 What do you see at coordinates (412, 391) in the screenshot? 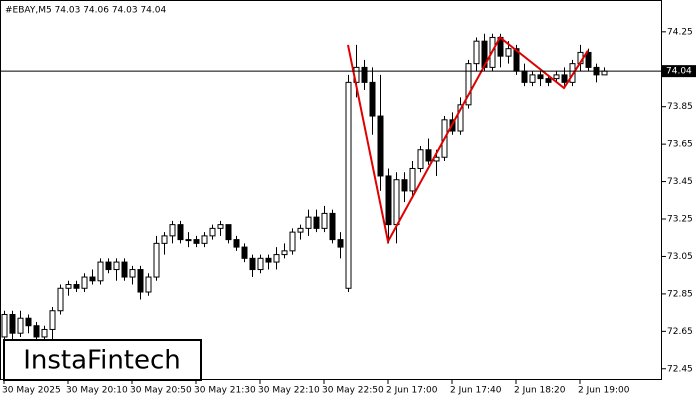
I see `x-tick-label: 2 Jun 17:00` at bounding box center [412, 391].